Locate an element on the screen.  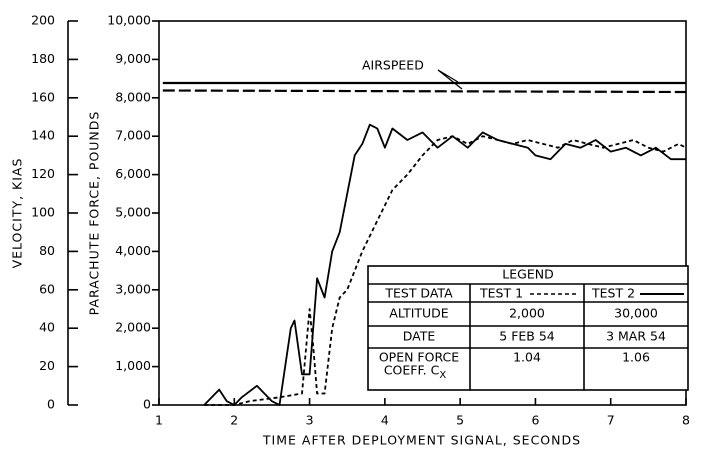
y2-tick-label: 100 is located at coordinates (43, 212).